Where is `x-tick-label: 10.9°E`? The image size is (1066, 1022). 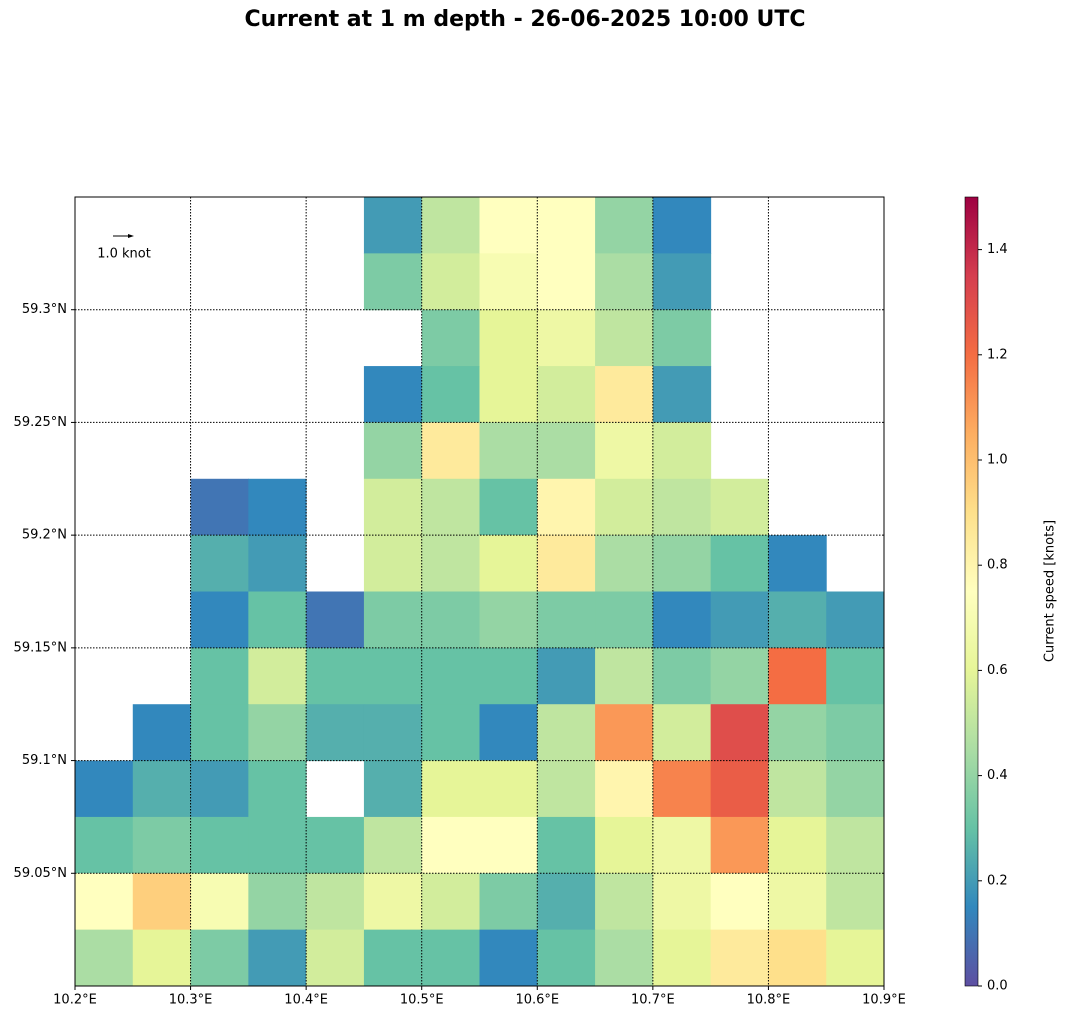 x-tick-label: 10.9°E is located at coordinates (884, 1000).